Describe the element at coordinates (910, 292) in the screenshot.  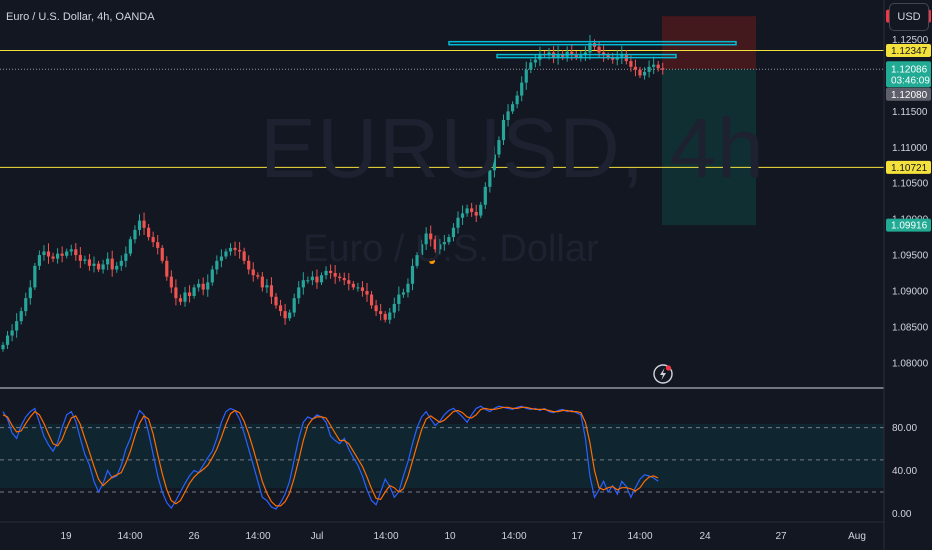
I see `price-tick-6: 1.09000` at that location.